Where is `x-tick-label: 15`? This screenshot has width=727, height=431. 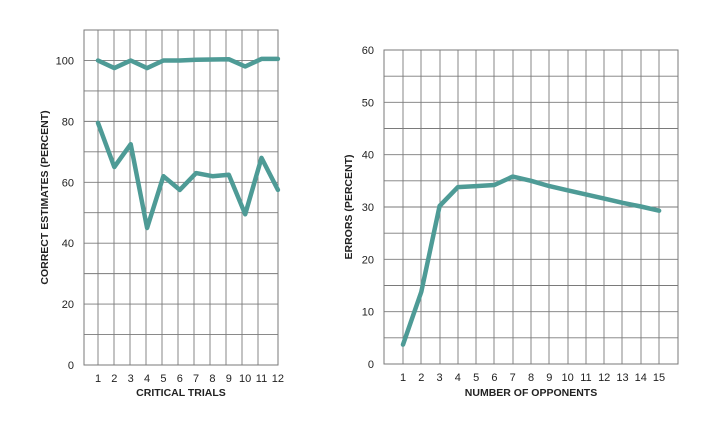 x-tick-label: 15 is located at coordinates (659, 378).